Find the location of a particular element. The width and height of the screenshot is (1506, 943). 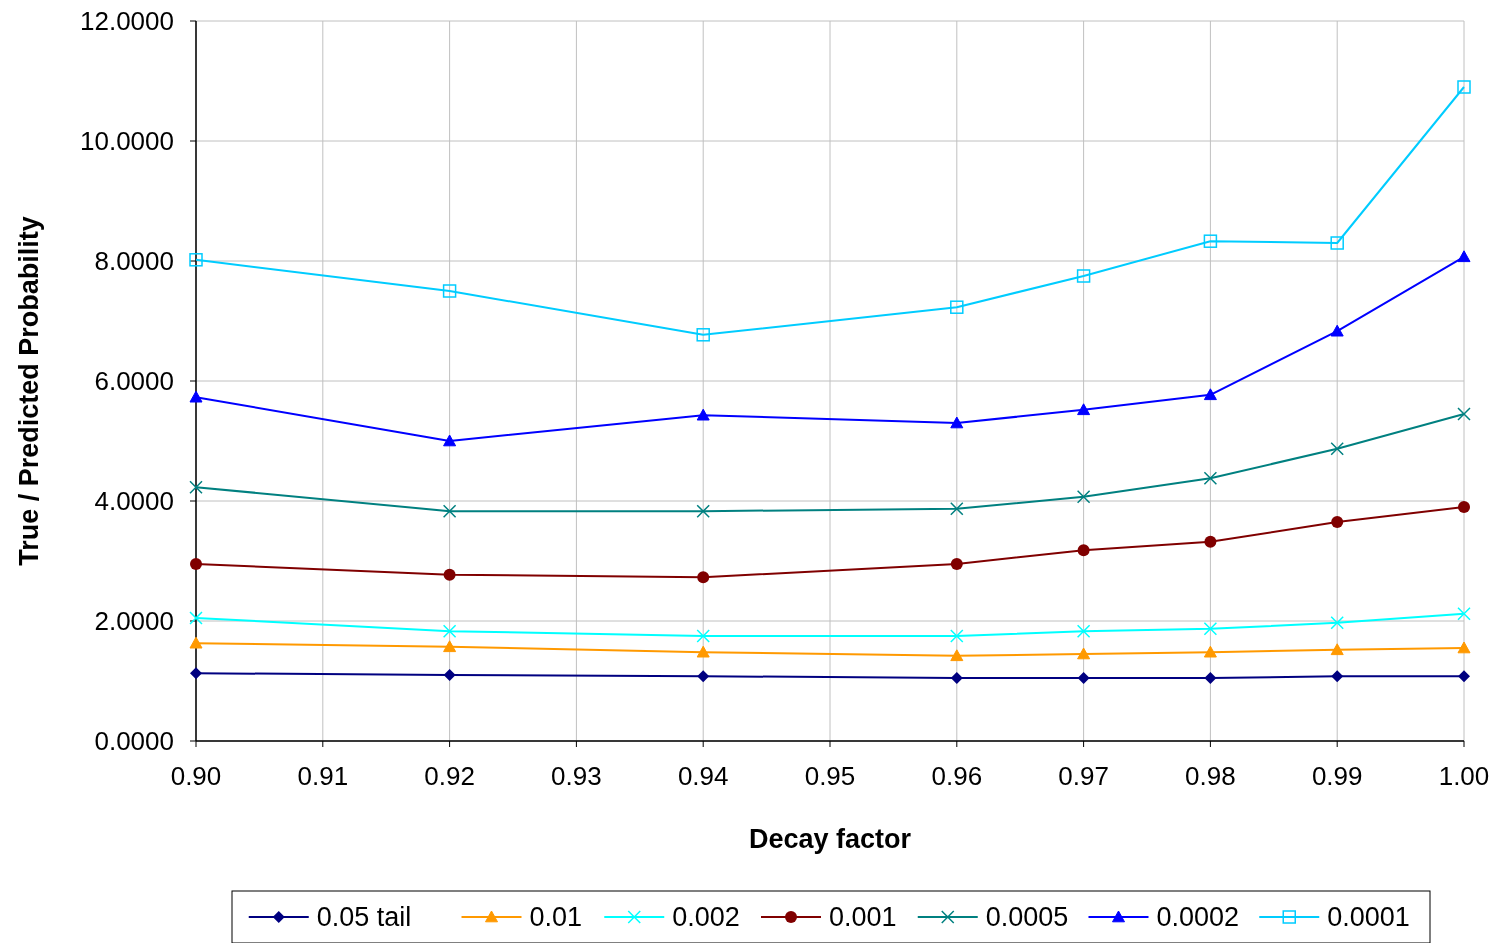

x-tick-label: 0.99 is located at coordinates (1337, 776).